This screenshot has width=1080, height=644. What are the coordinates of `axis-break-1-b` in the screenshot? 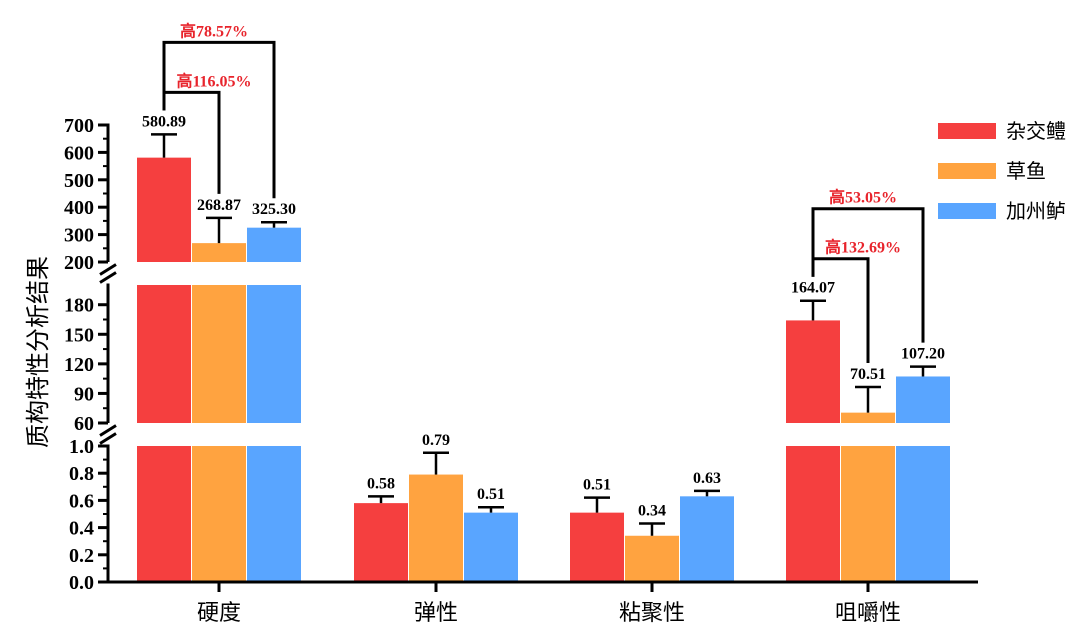 It's located at (108, 269).